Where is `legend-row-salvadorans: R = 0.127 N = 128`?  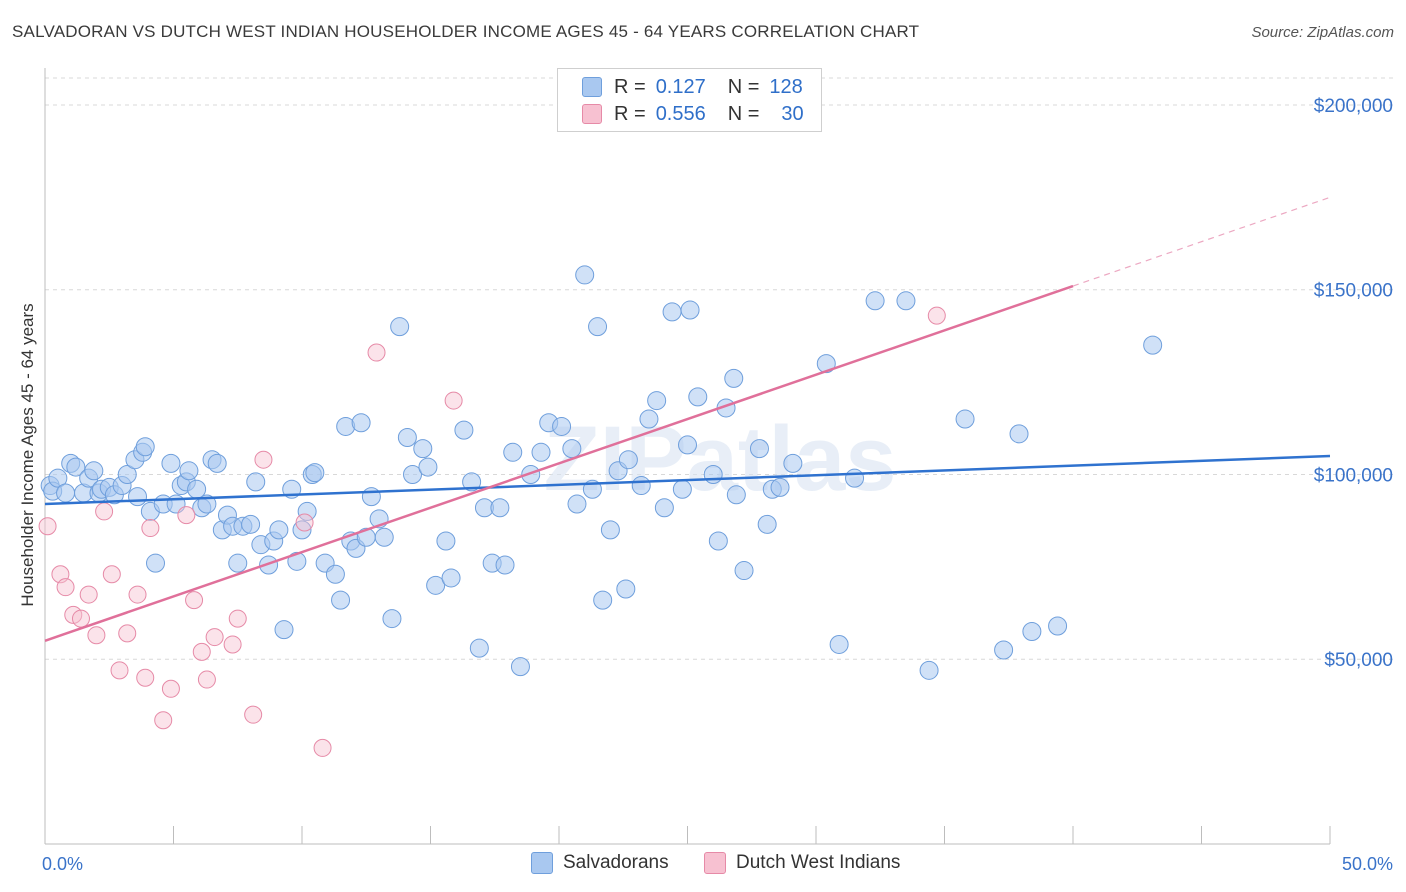 legend-row-salvadorans: R = 0.127 N = 128 is located at coordinates (692, 87).